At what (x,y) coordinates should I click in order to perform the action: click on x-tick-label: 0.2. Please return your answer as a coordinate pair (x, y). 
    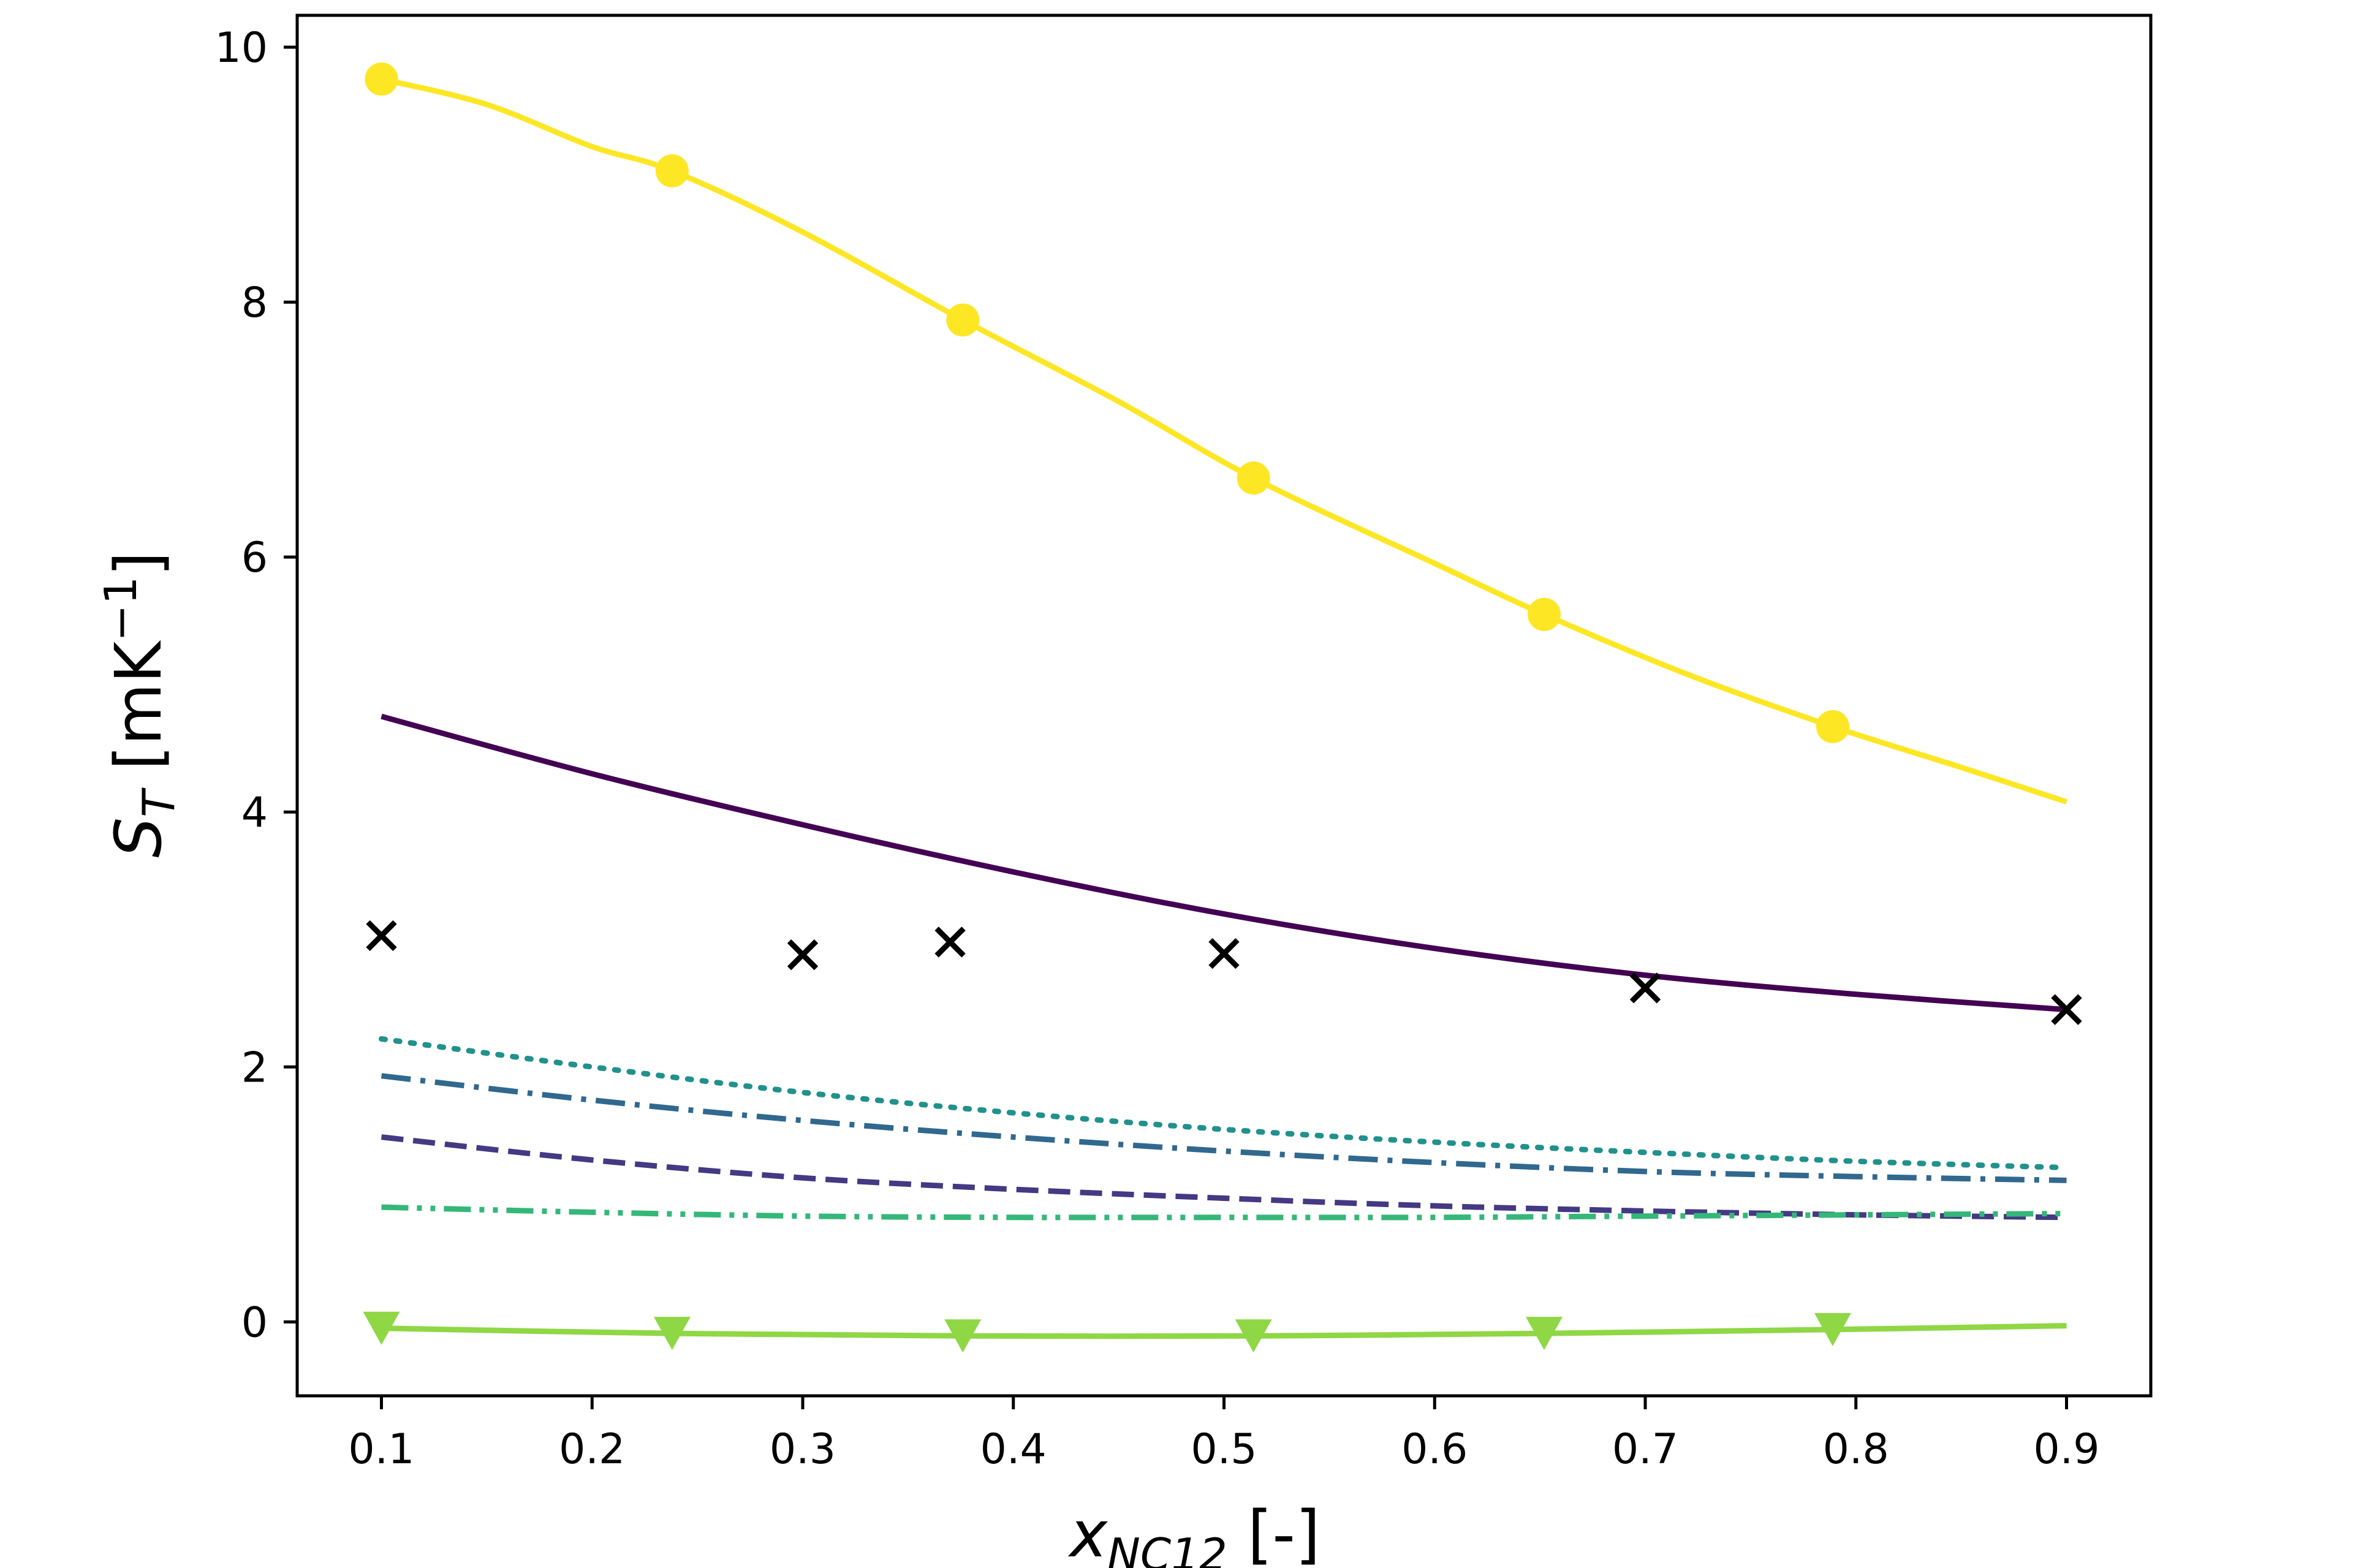
    Looking at the image, I should click on (592, 1449).